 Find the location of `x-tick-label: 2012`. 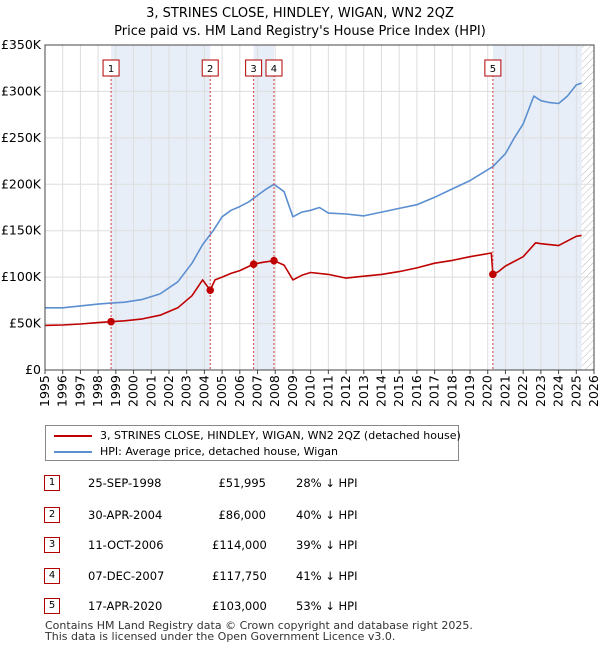

x-tick-label: 2012 is located at coordinates (345, 391).